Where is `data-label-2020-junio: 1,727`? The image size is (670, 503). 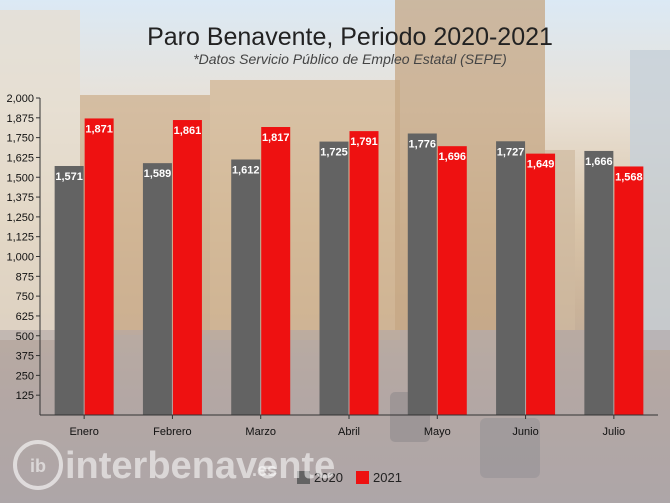
data-label-2020-junio: 1,727 is located at coordinates (511, 152).